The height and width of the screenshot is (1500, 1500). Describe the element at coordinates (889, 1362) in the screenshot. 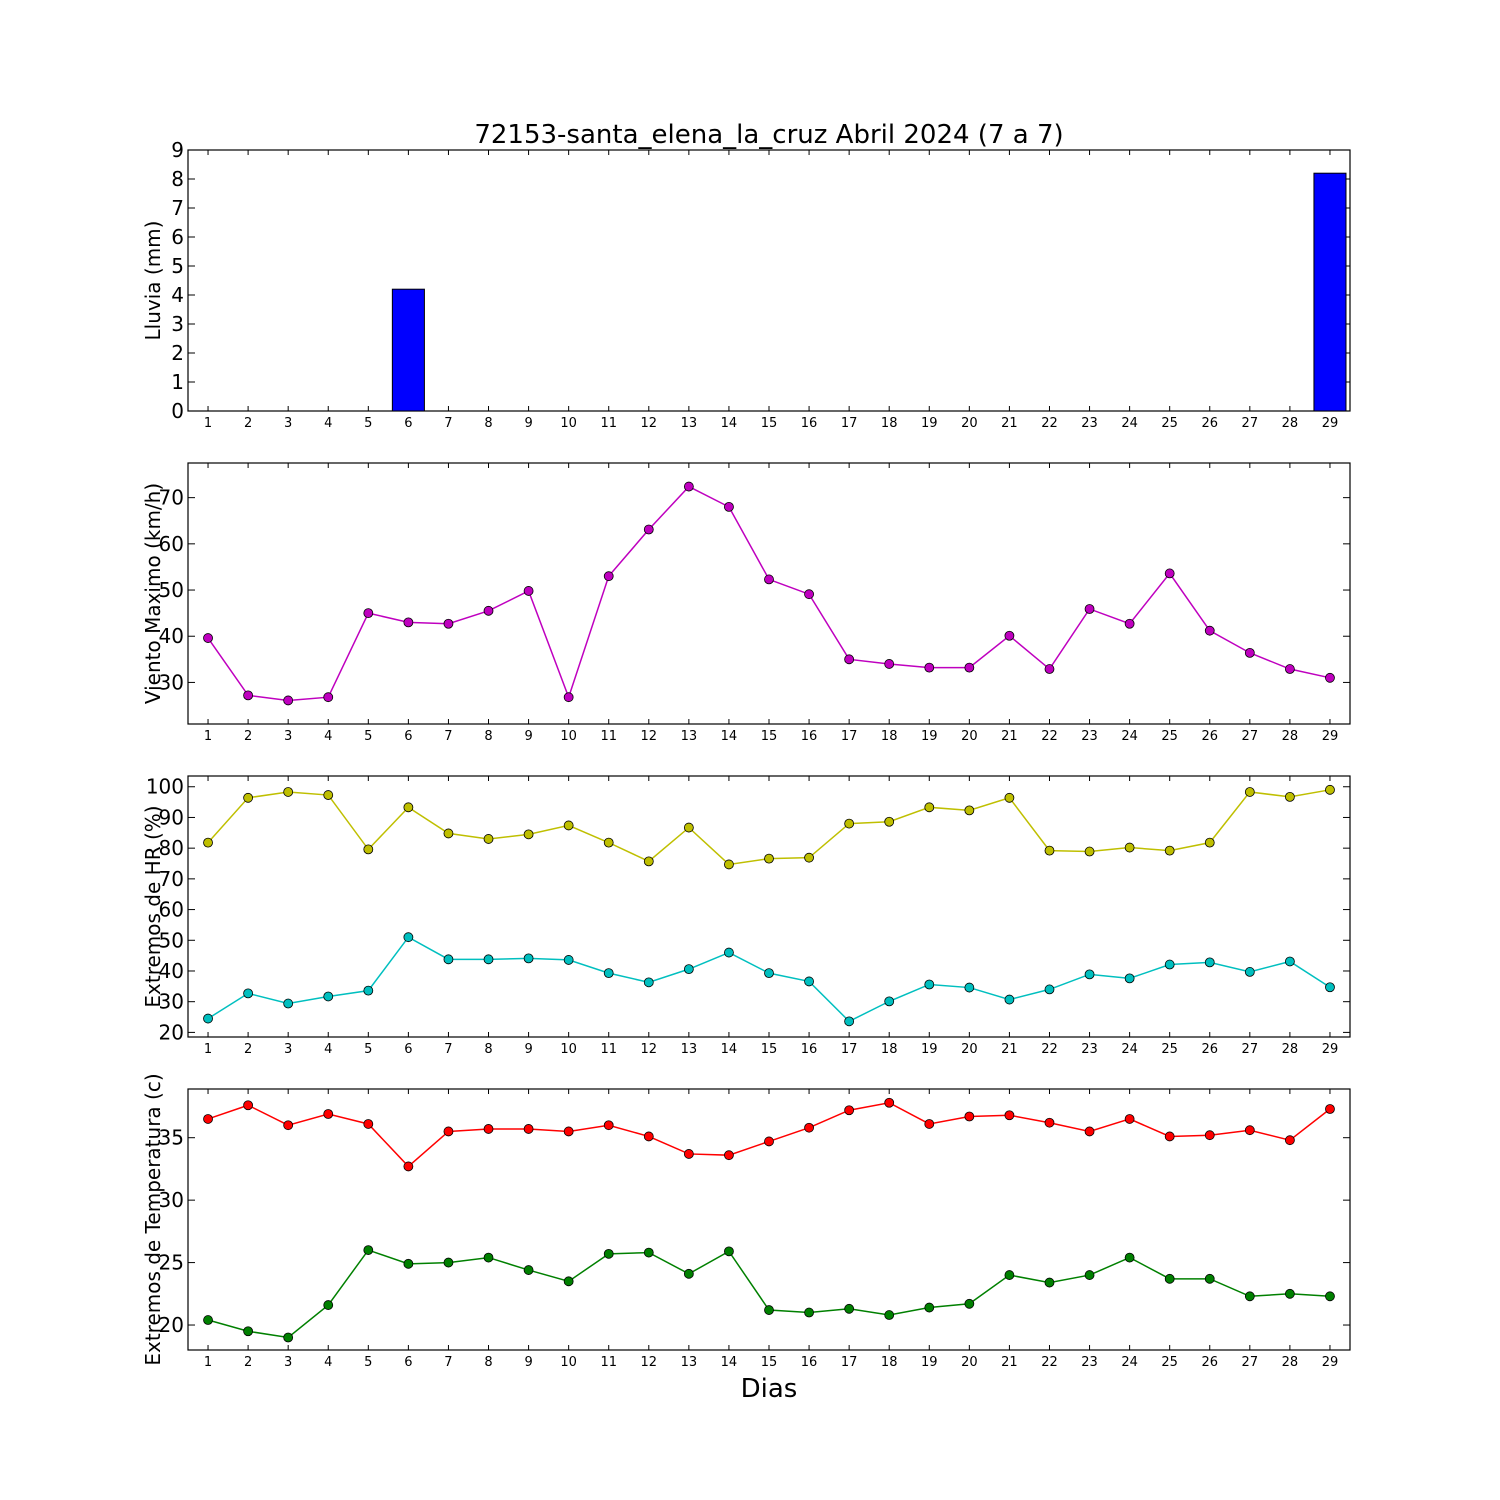

I see `temperature-xtick-label: 18` at that location.